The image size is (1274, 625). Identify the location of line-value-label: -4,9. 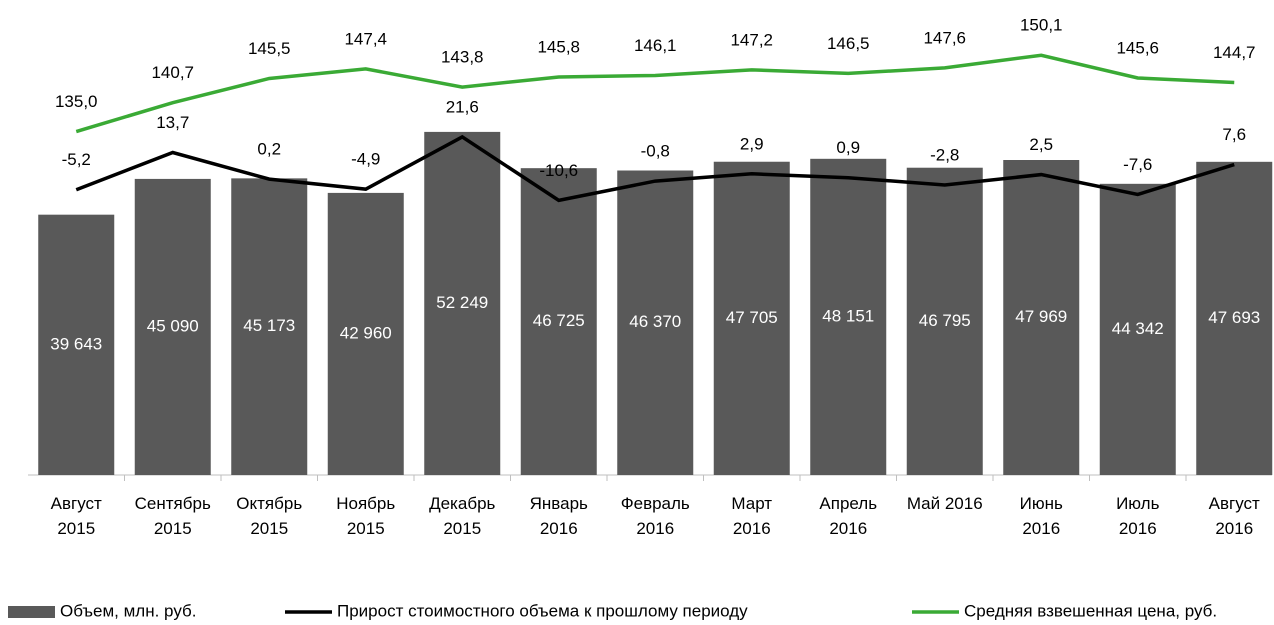
(365, 159).